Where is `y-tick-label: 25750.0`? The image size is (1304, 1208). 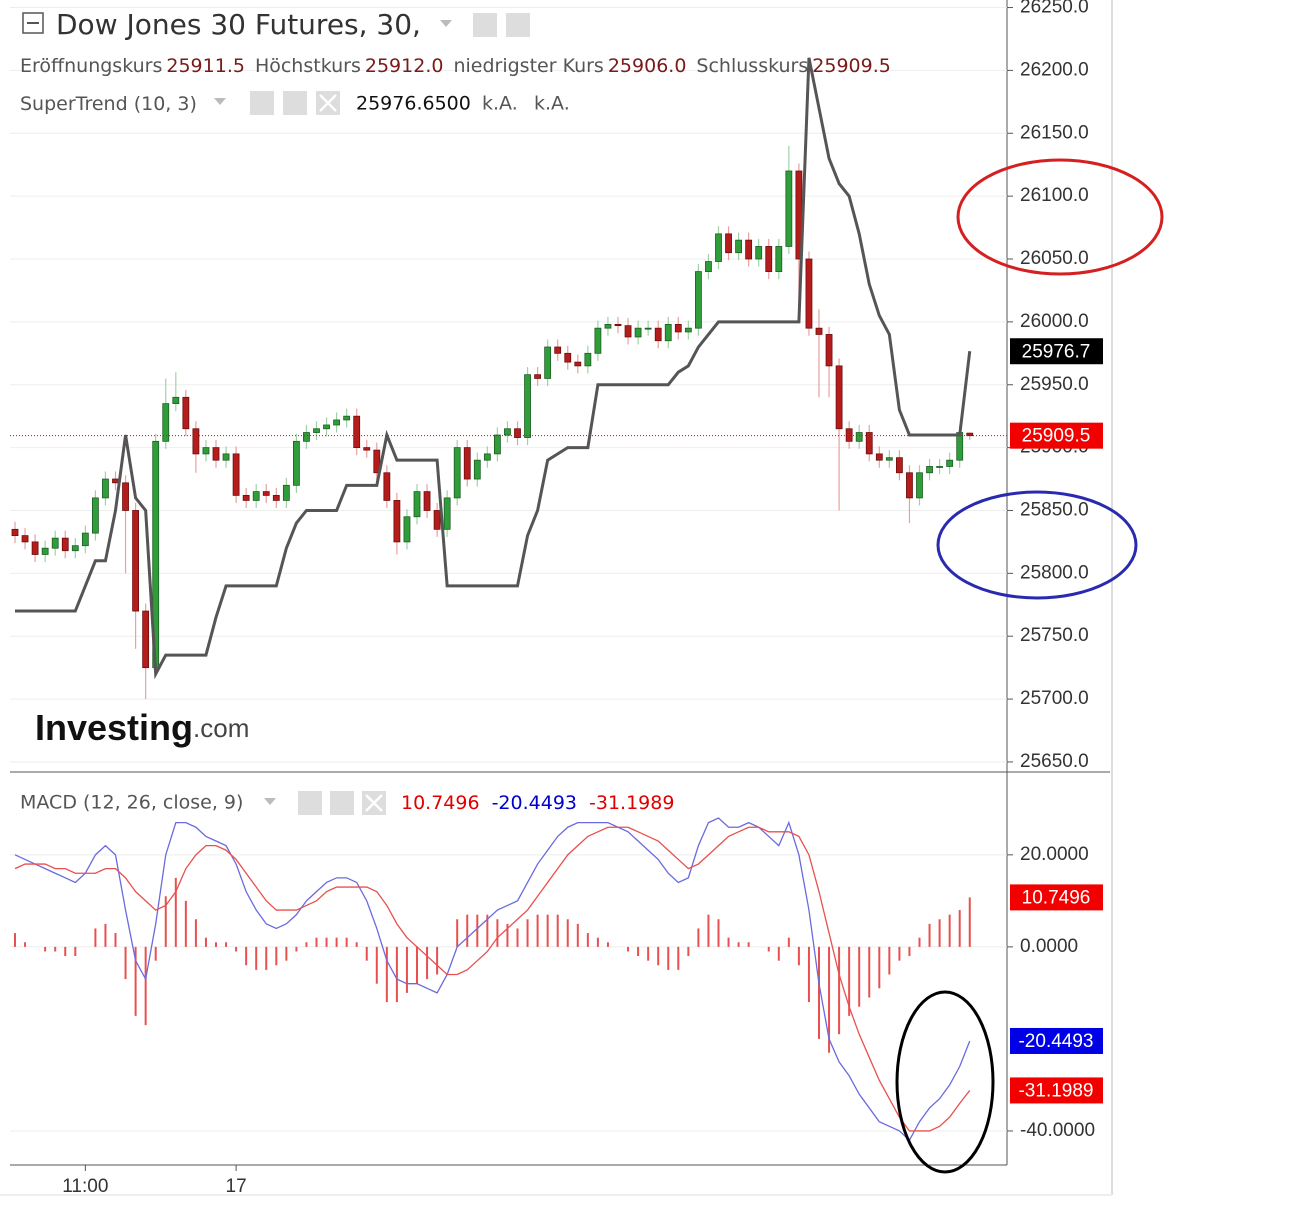
y-tick-label: 25750.0 is located at coordinates (1054, 635).